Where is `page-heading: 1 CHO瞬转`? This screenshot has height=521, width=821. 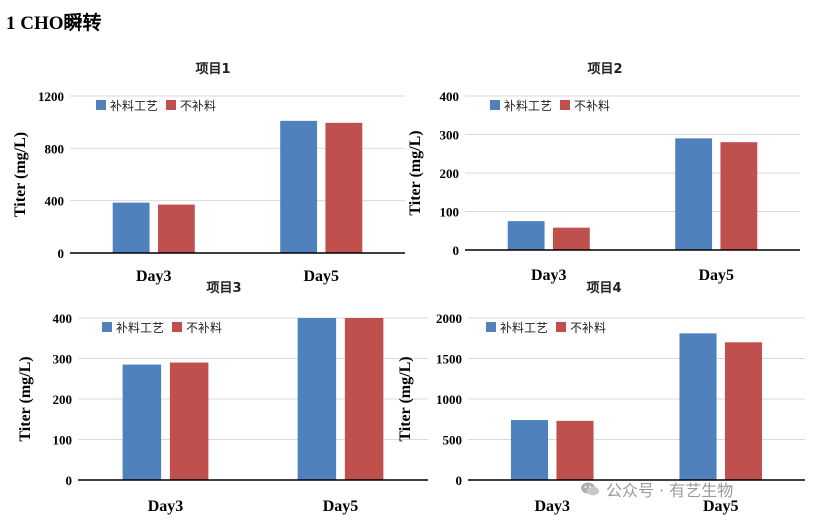 page-heading: 1 CHO瞬转 is located at coordinates (54, 23).